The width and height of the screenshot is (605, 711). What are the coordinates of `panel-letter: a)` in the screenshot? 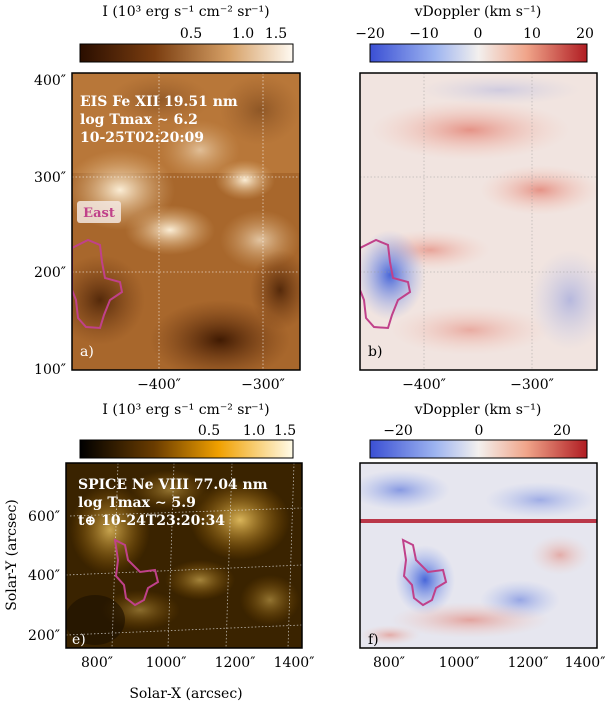 It's located at (87, 352).